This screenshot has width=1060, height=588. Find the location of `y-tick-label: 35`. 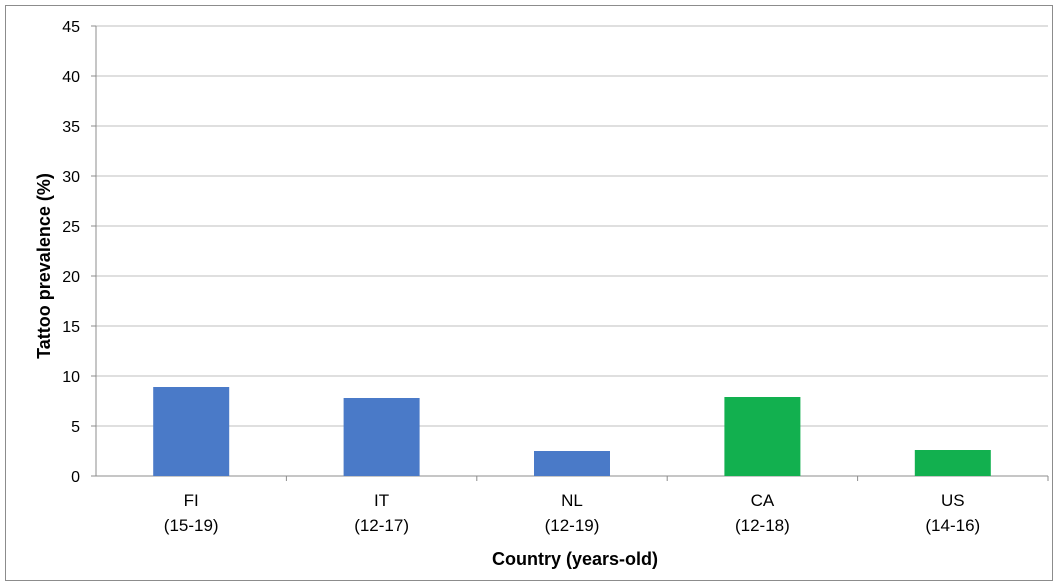

y-tick-label: 35 is located at coordinates (71, 127).